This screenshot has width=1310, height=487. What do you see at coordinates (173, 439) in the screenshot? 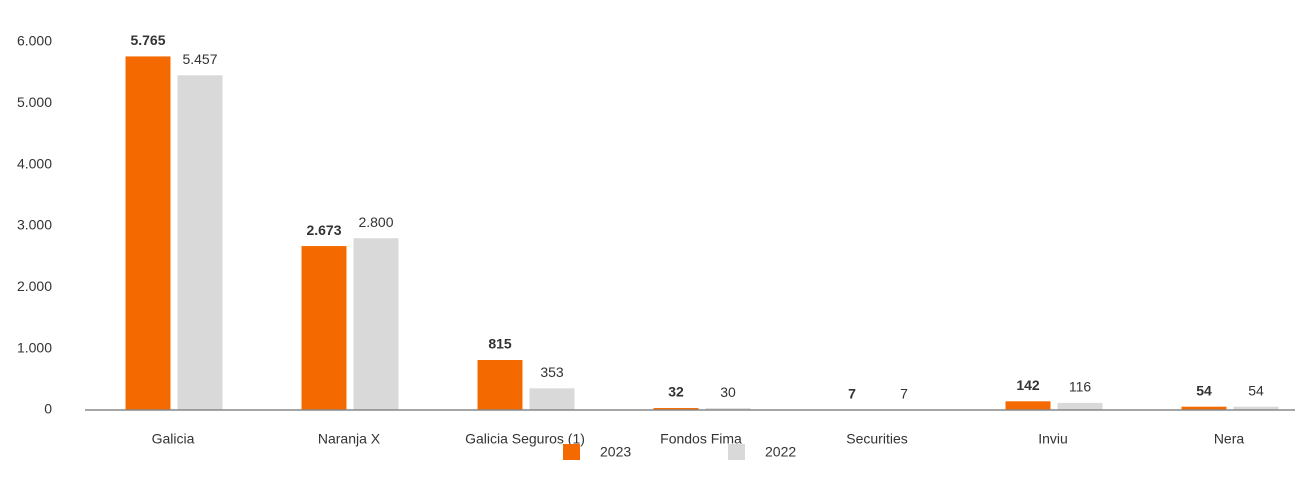
I see `x-tick-label: Galicia` at bounding box center [173, 439].